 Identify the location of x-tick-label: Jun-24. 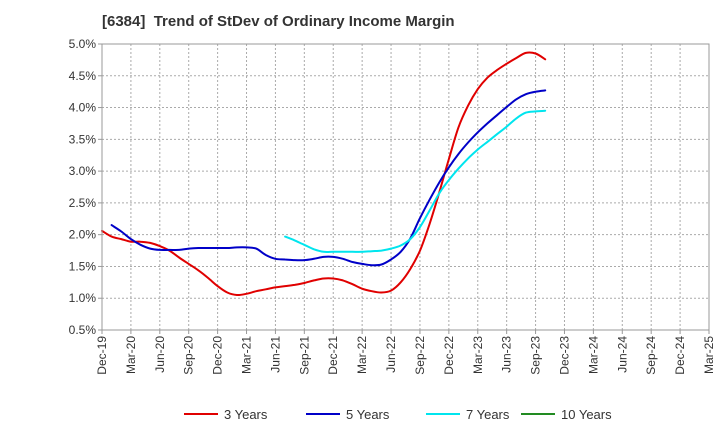
(622, 354).